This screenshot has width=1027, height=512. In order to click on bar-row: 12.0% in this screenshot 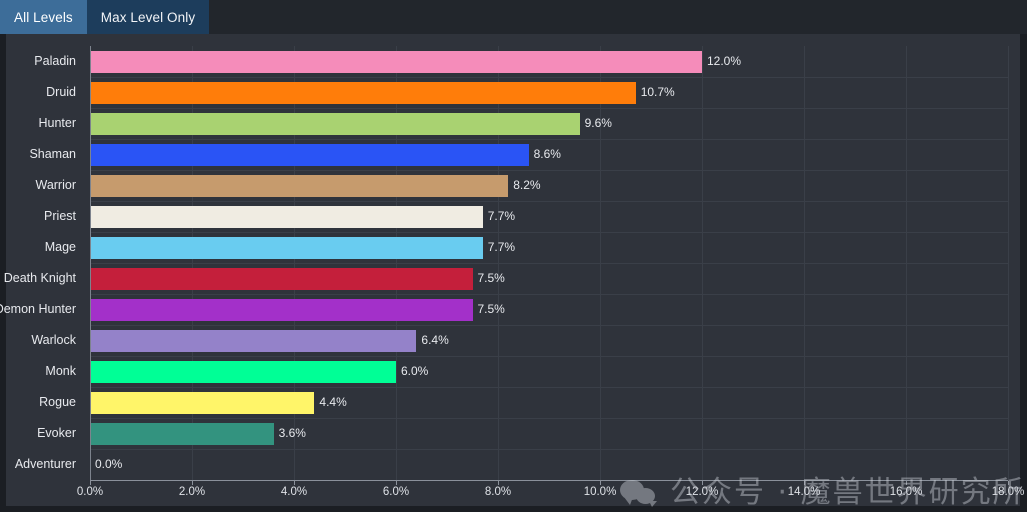, I will do `click(549, 61)`.